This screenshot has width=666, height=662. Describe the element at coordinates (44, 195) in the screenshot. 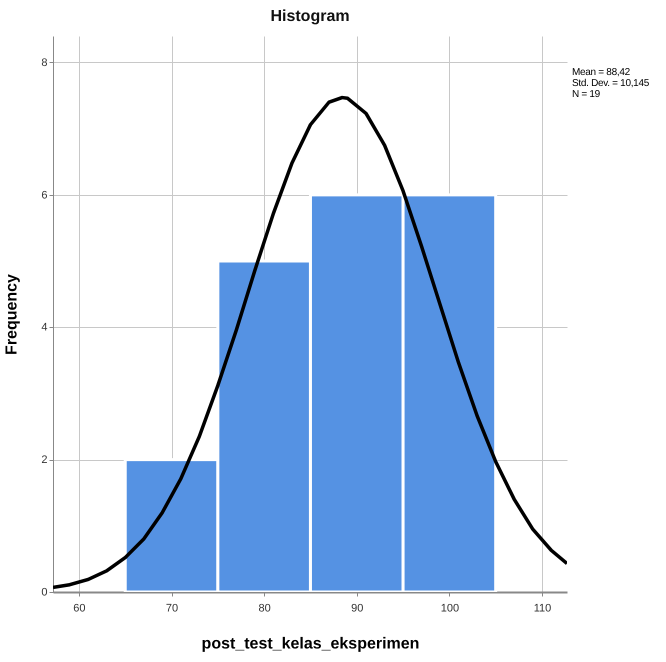

I see `y-tick-label: 6` at that location.